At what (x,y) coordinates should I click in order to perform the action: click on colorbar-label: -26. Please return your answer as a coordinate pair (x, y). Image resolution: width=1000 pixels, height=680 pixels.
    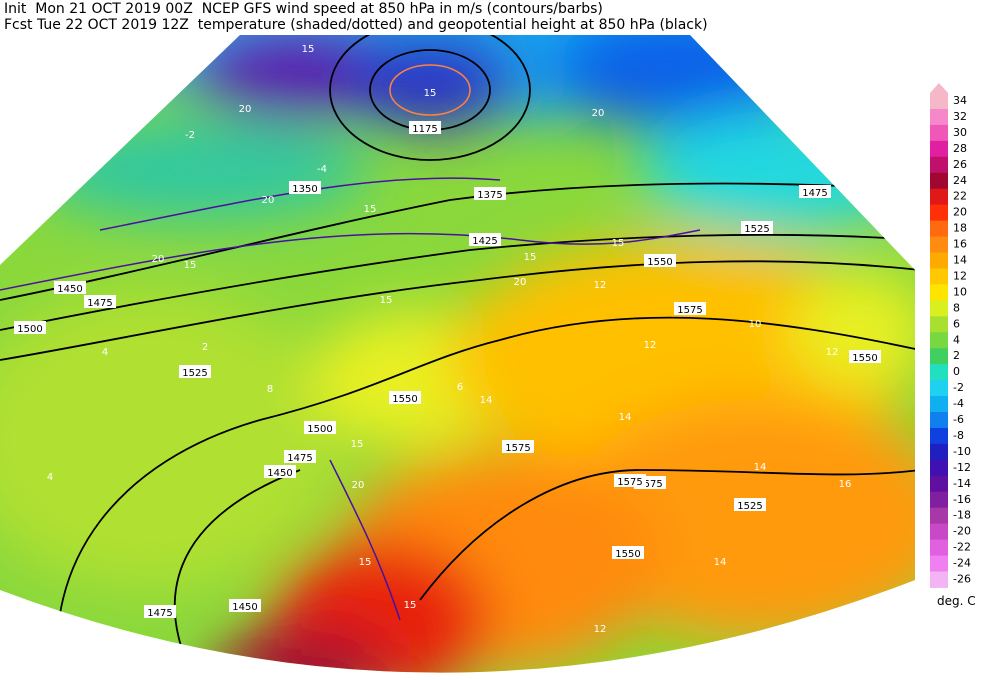
    Looking at the image, I should click on (962, 579).